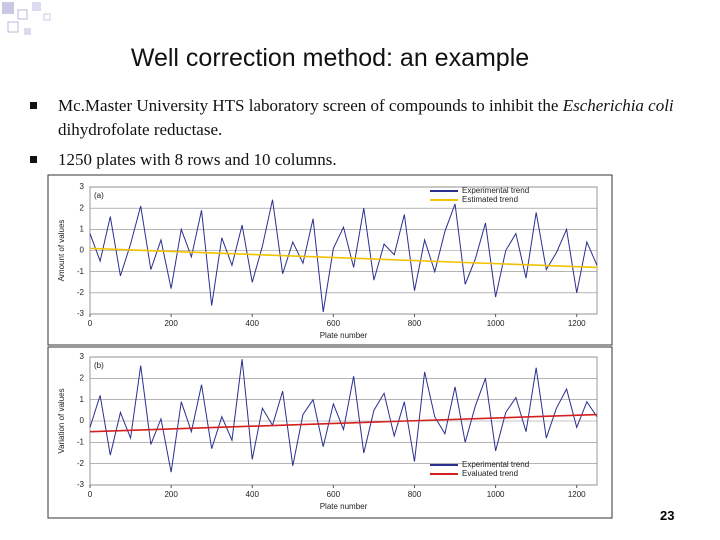 This screenshot has height=540, width=720. I want to click on bullet: 1250 plates with 8 rows and 10 columns., so click(378, 160).